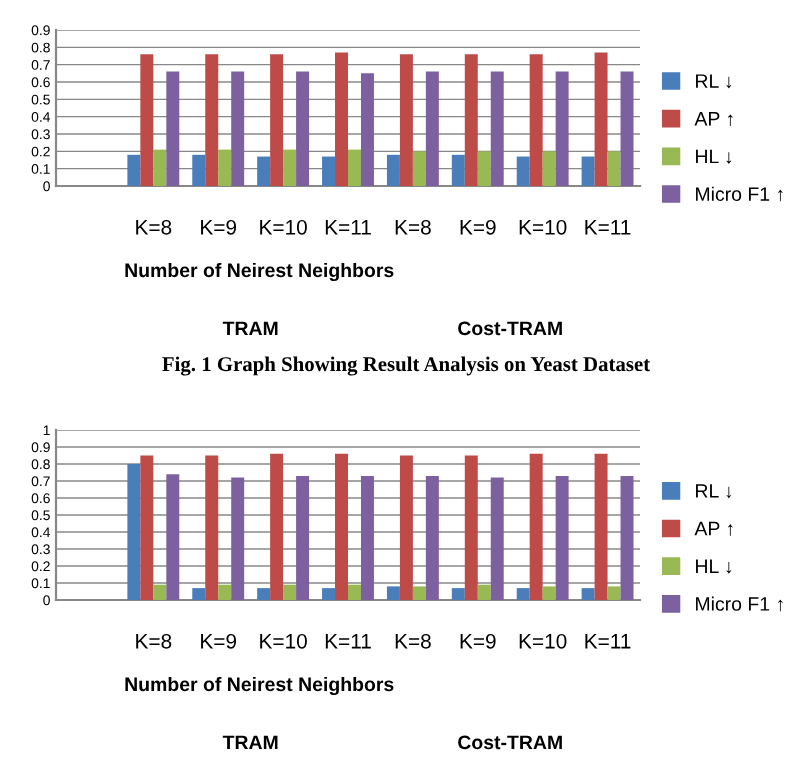 This screenshot has width=812, height=782. I want to click on caption: Fig. 1 Graph Showing Result Analysis on Yeast Dataset, so click(406, 366).